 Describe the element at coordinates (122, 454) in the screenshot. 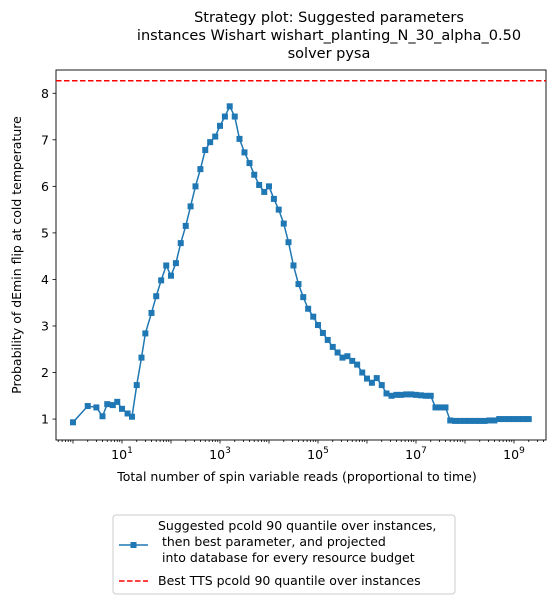

I see `x-tick-label: 10¹` at that location.